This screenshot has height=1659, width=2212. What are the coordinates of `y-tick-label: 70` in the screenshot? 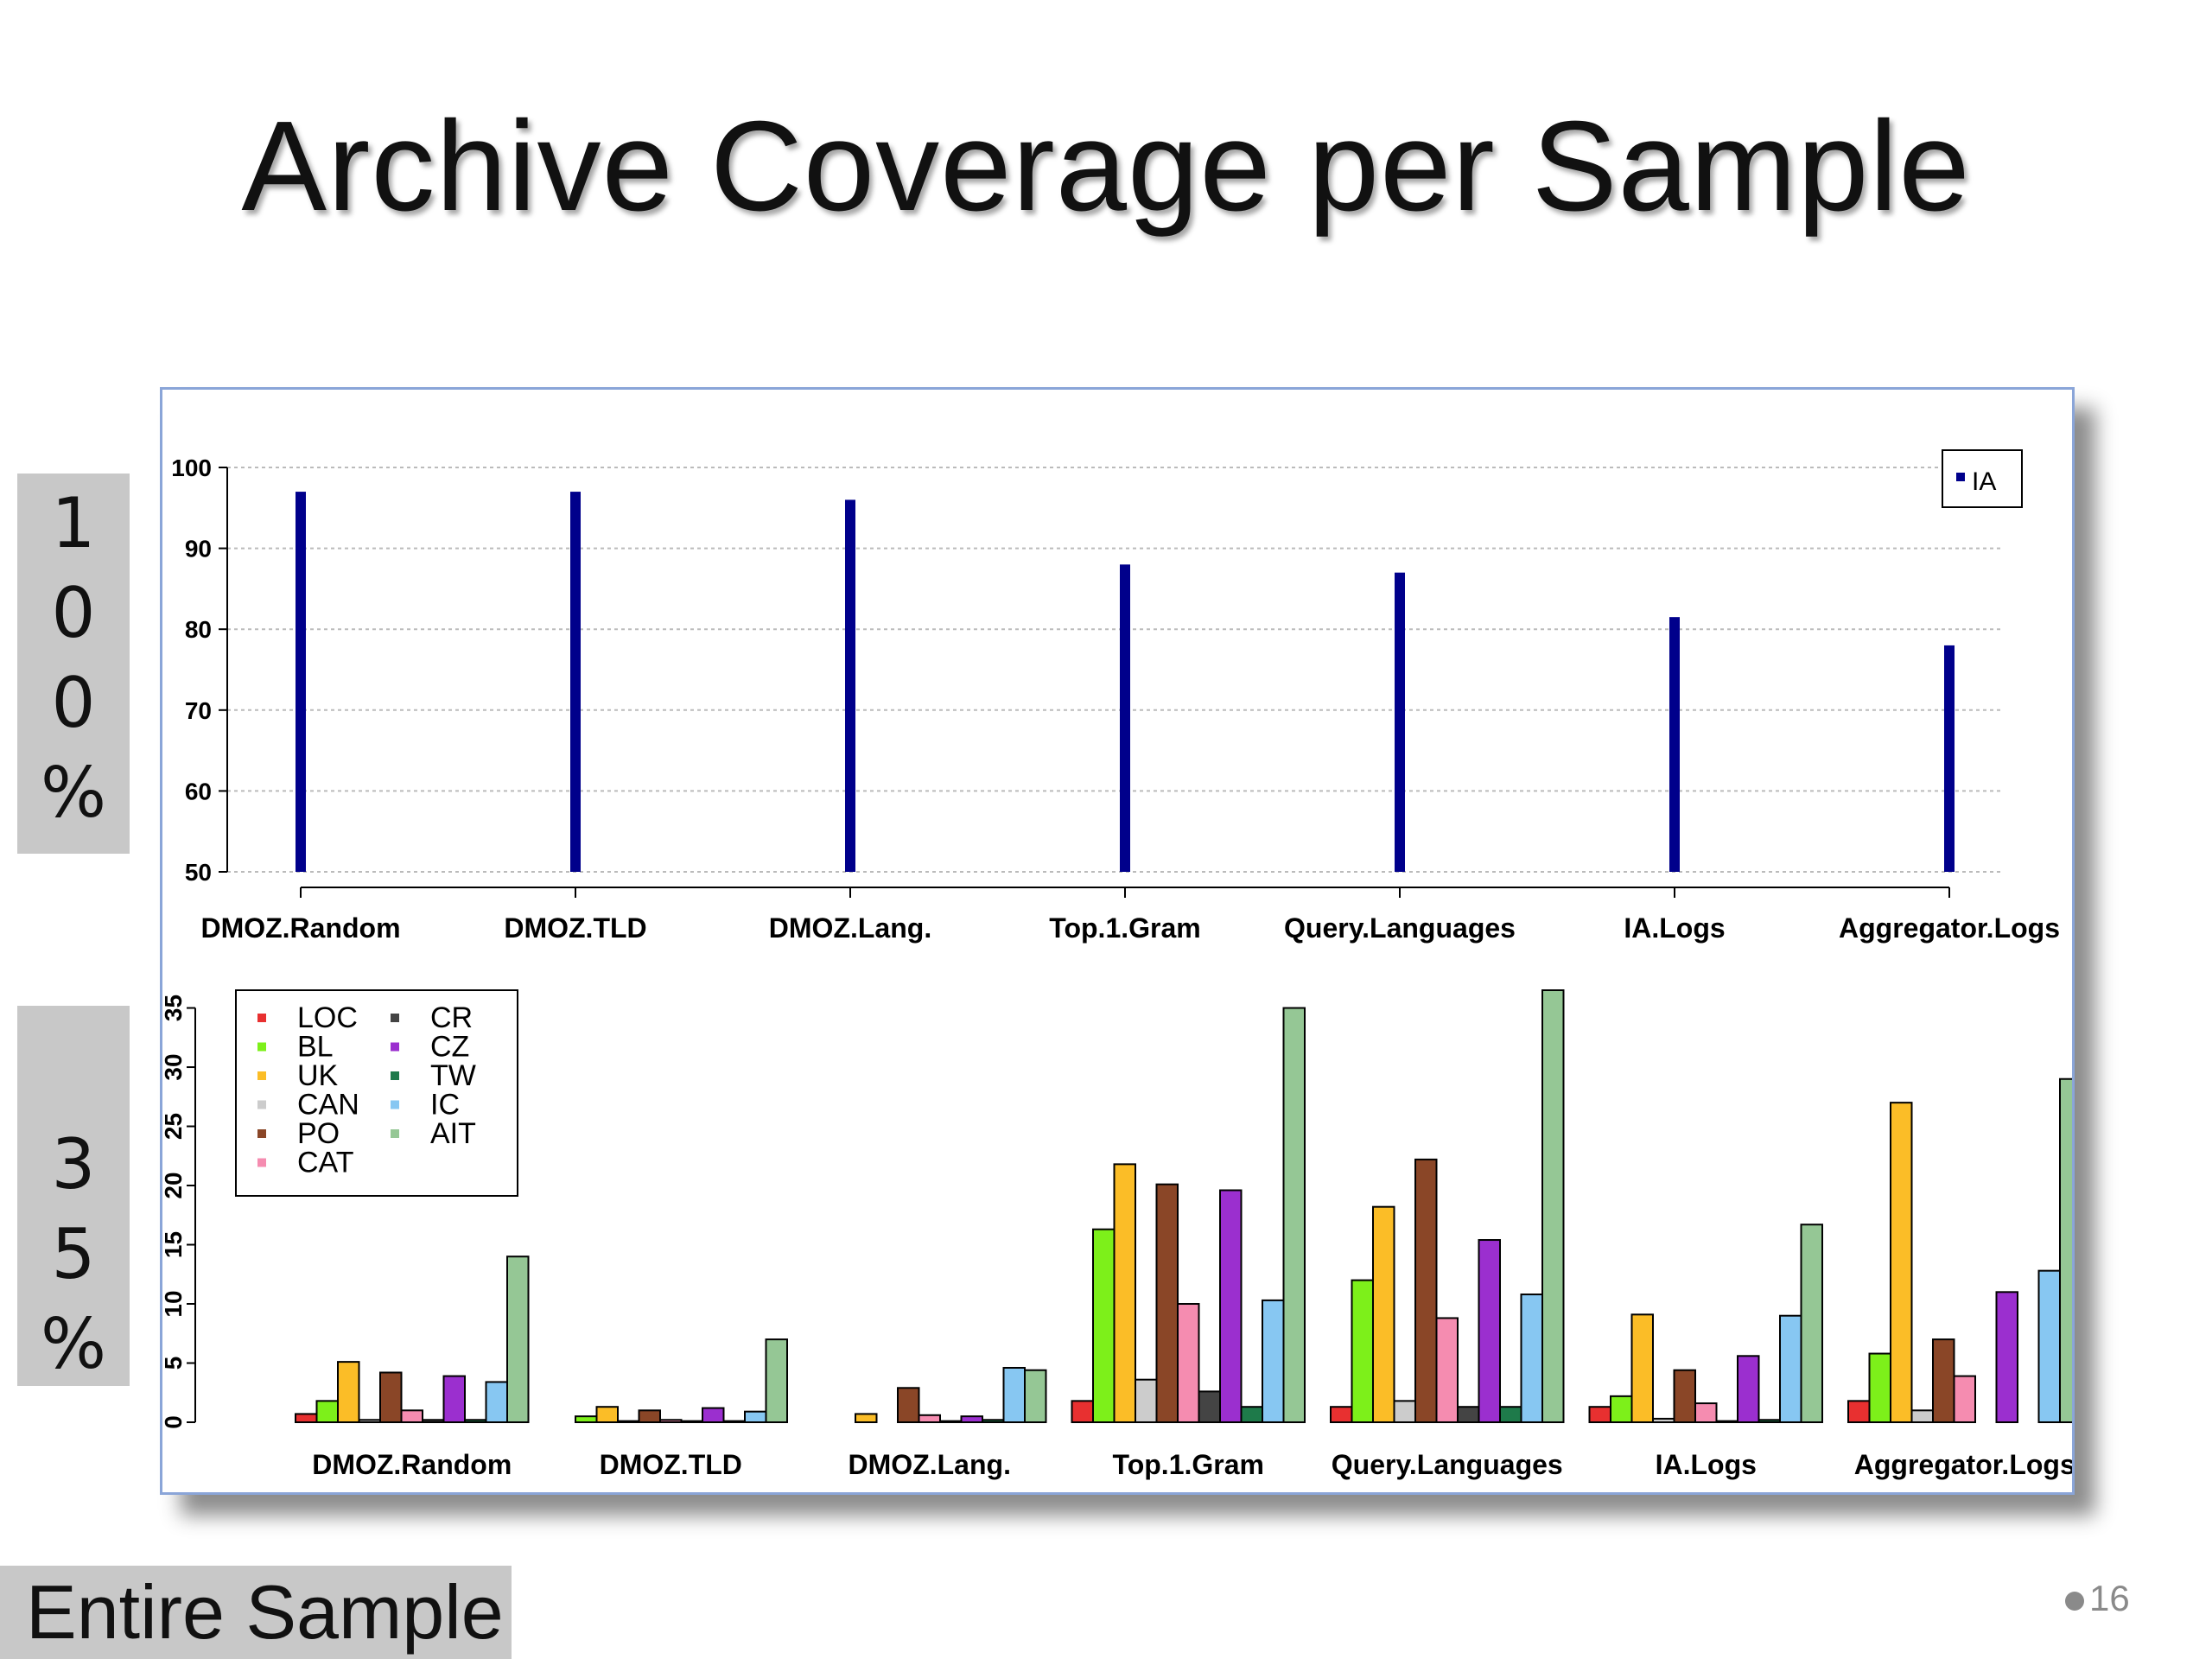 It's located at (198, 710).